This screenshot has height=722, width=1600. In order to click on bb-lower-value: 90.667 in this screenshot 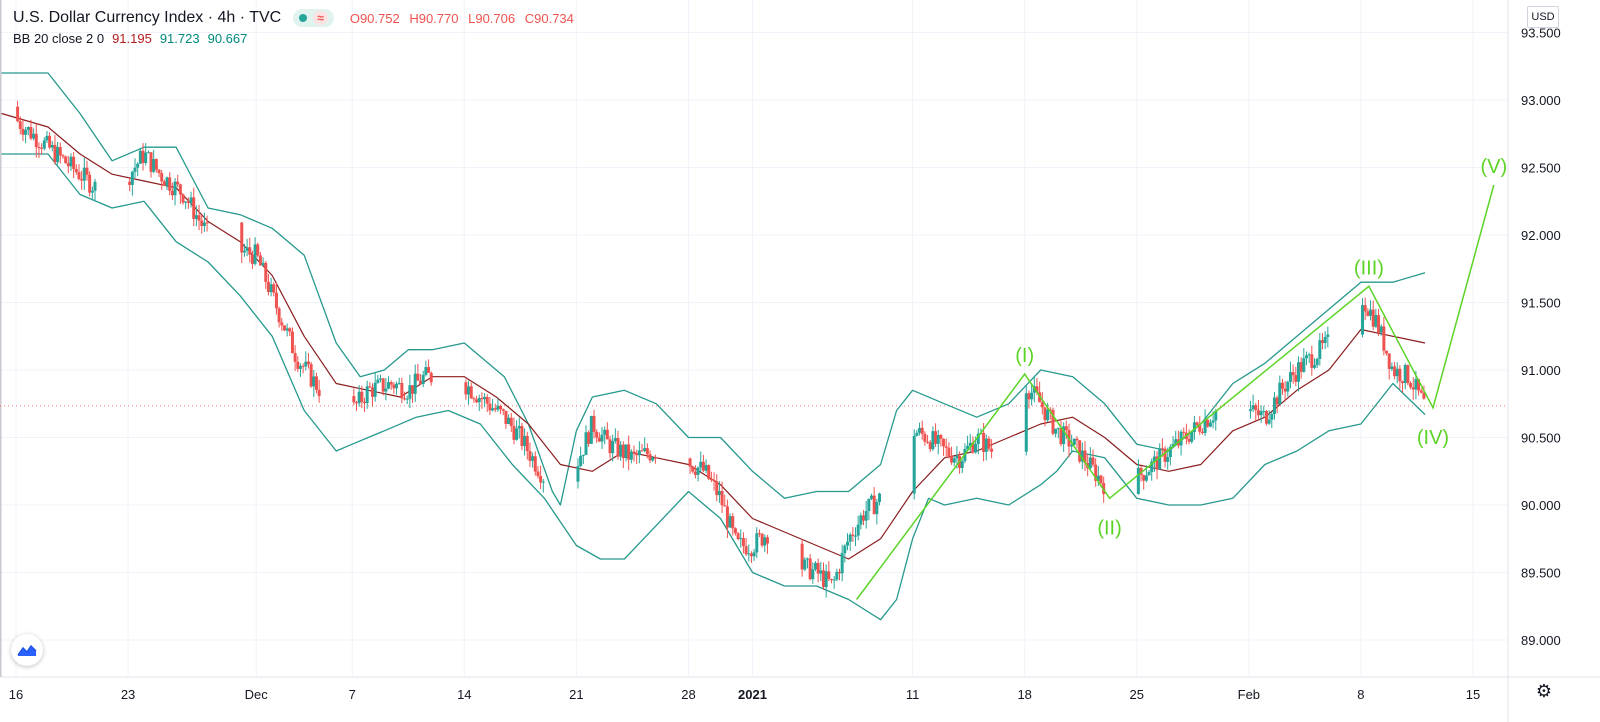, I will do `click(227, 38)`.